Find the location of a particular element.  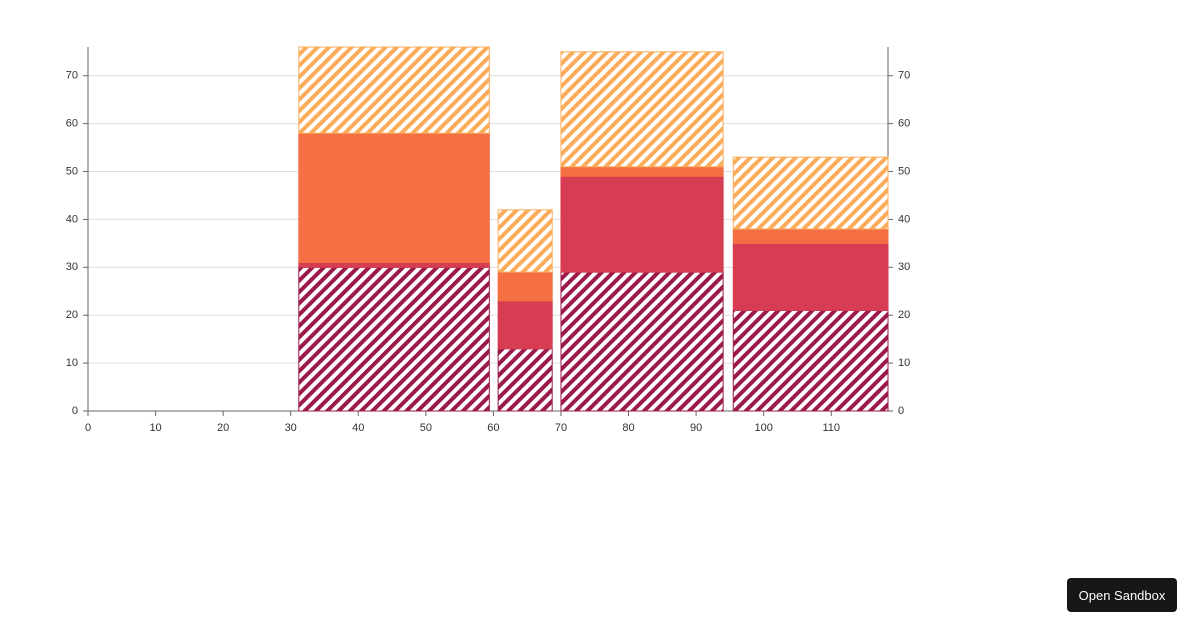

y2-tick-label: 10 is located at coordinates (904, 363).